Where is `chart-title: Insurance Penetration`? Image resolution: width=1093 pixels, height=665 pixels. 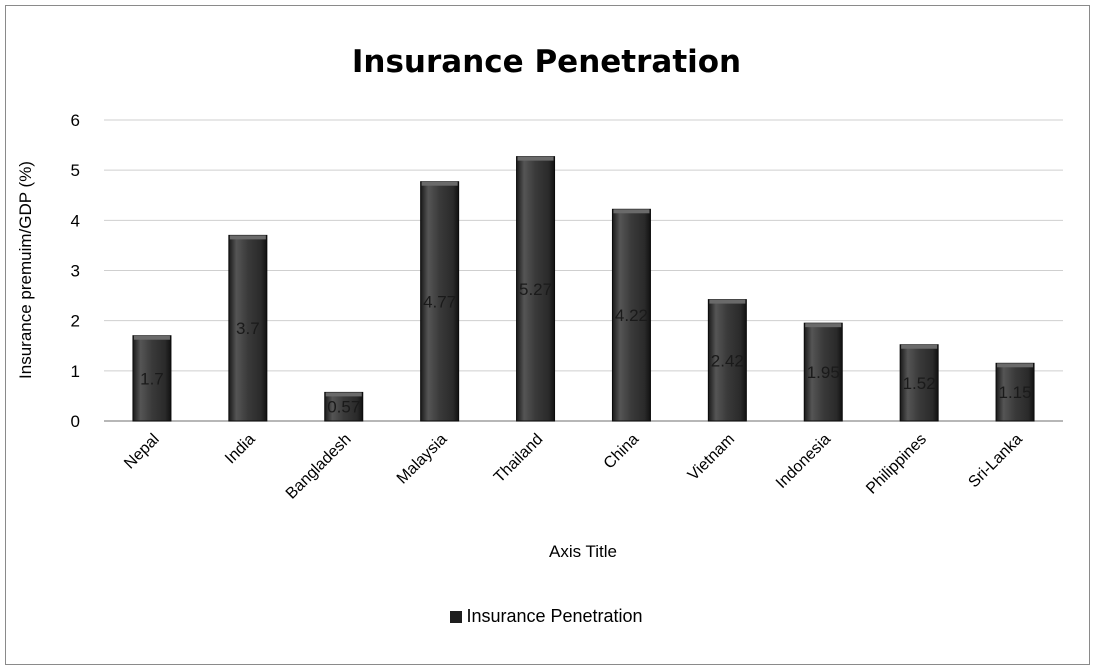 chart-title: Insurance Penetration is located at coordinates (546, 62).